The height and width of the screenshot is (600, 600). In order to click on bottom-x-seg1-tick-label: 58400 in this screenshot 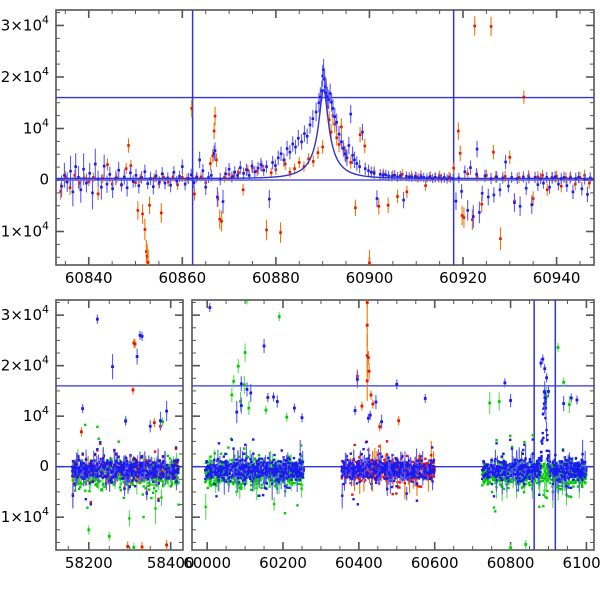, I will do `click(171, 563)`.